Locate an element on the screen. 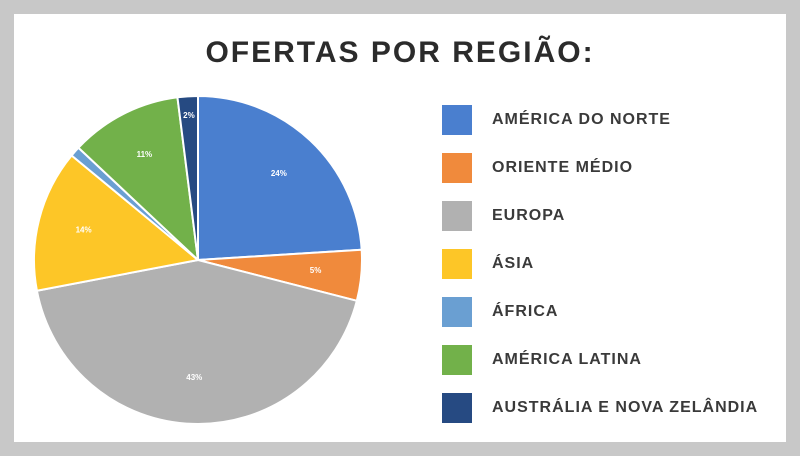 This screenshot has width=800, height=456. pie-slice-asia is located at coordinates (116, 223).